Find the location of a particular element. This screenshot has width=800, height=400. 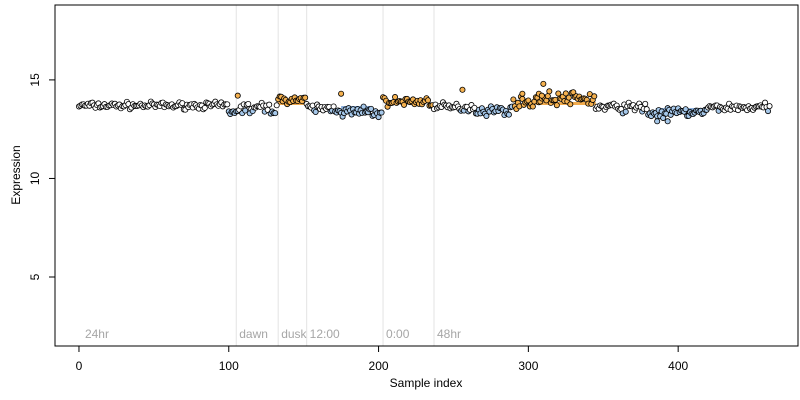

x-tick-label: 200 is located at coordinates (379, 366).